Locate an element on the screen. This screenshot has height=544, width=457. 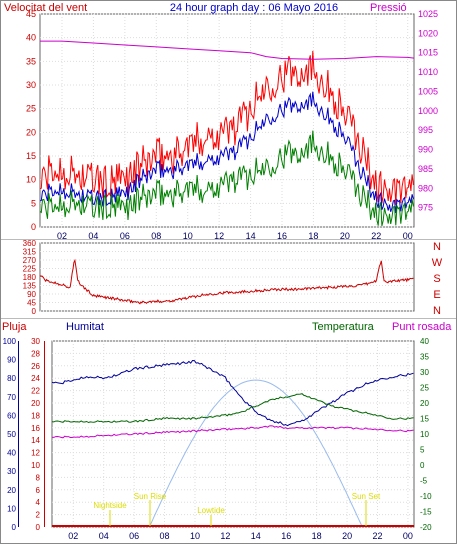
pressure-label: Pressió is located at coordinates (388, 8).